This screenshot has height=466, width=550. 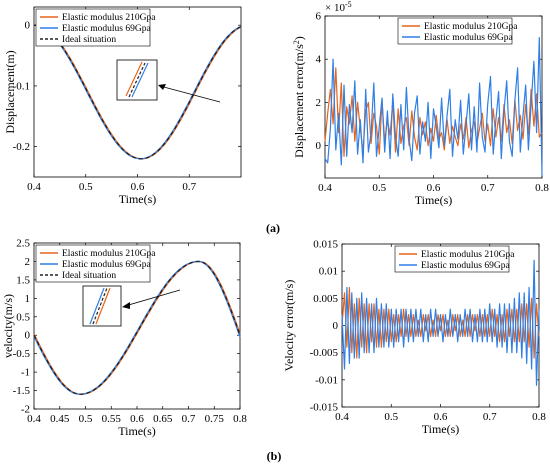 I want to click on vel_err-xtick-label: 0.5, so click(x=391, y=417).